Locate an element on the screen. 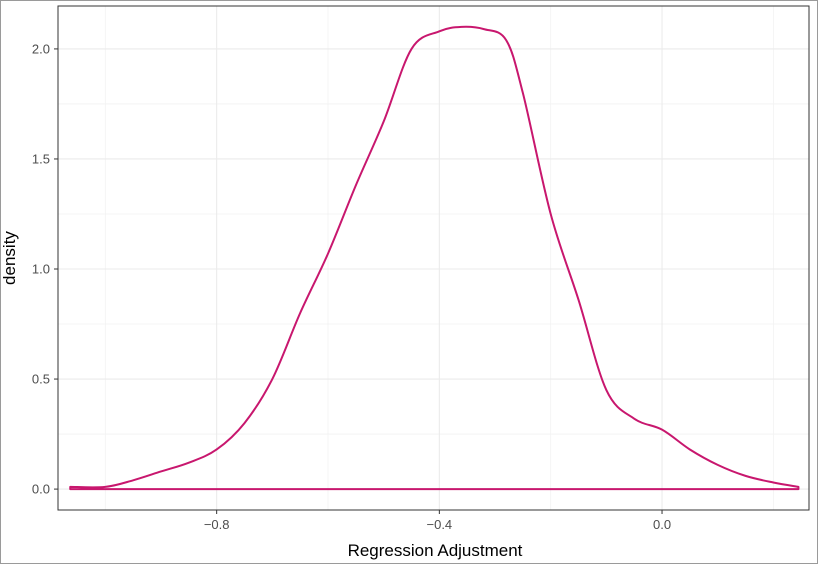  x-axis: −0.8 −0.4 0.0 is located at coordinates (437, 521).